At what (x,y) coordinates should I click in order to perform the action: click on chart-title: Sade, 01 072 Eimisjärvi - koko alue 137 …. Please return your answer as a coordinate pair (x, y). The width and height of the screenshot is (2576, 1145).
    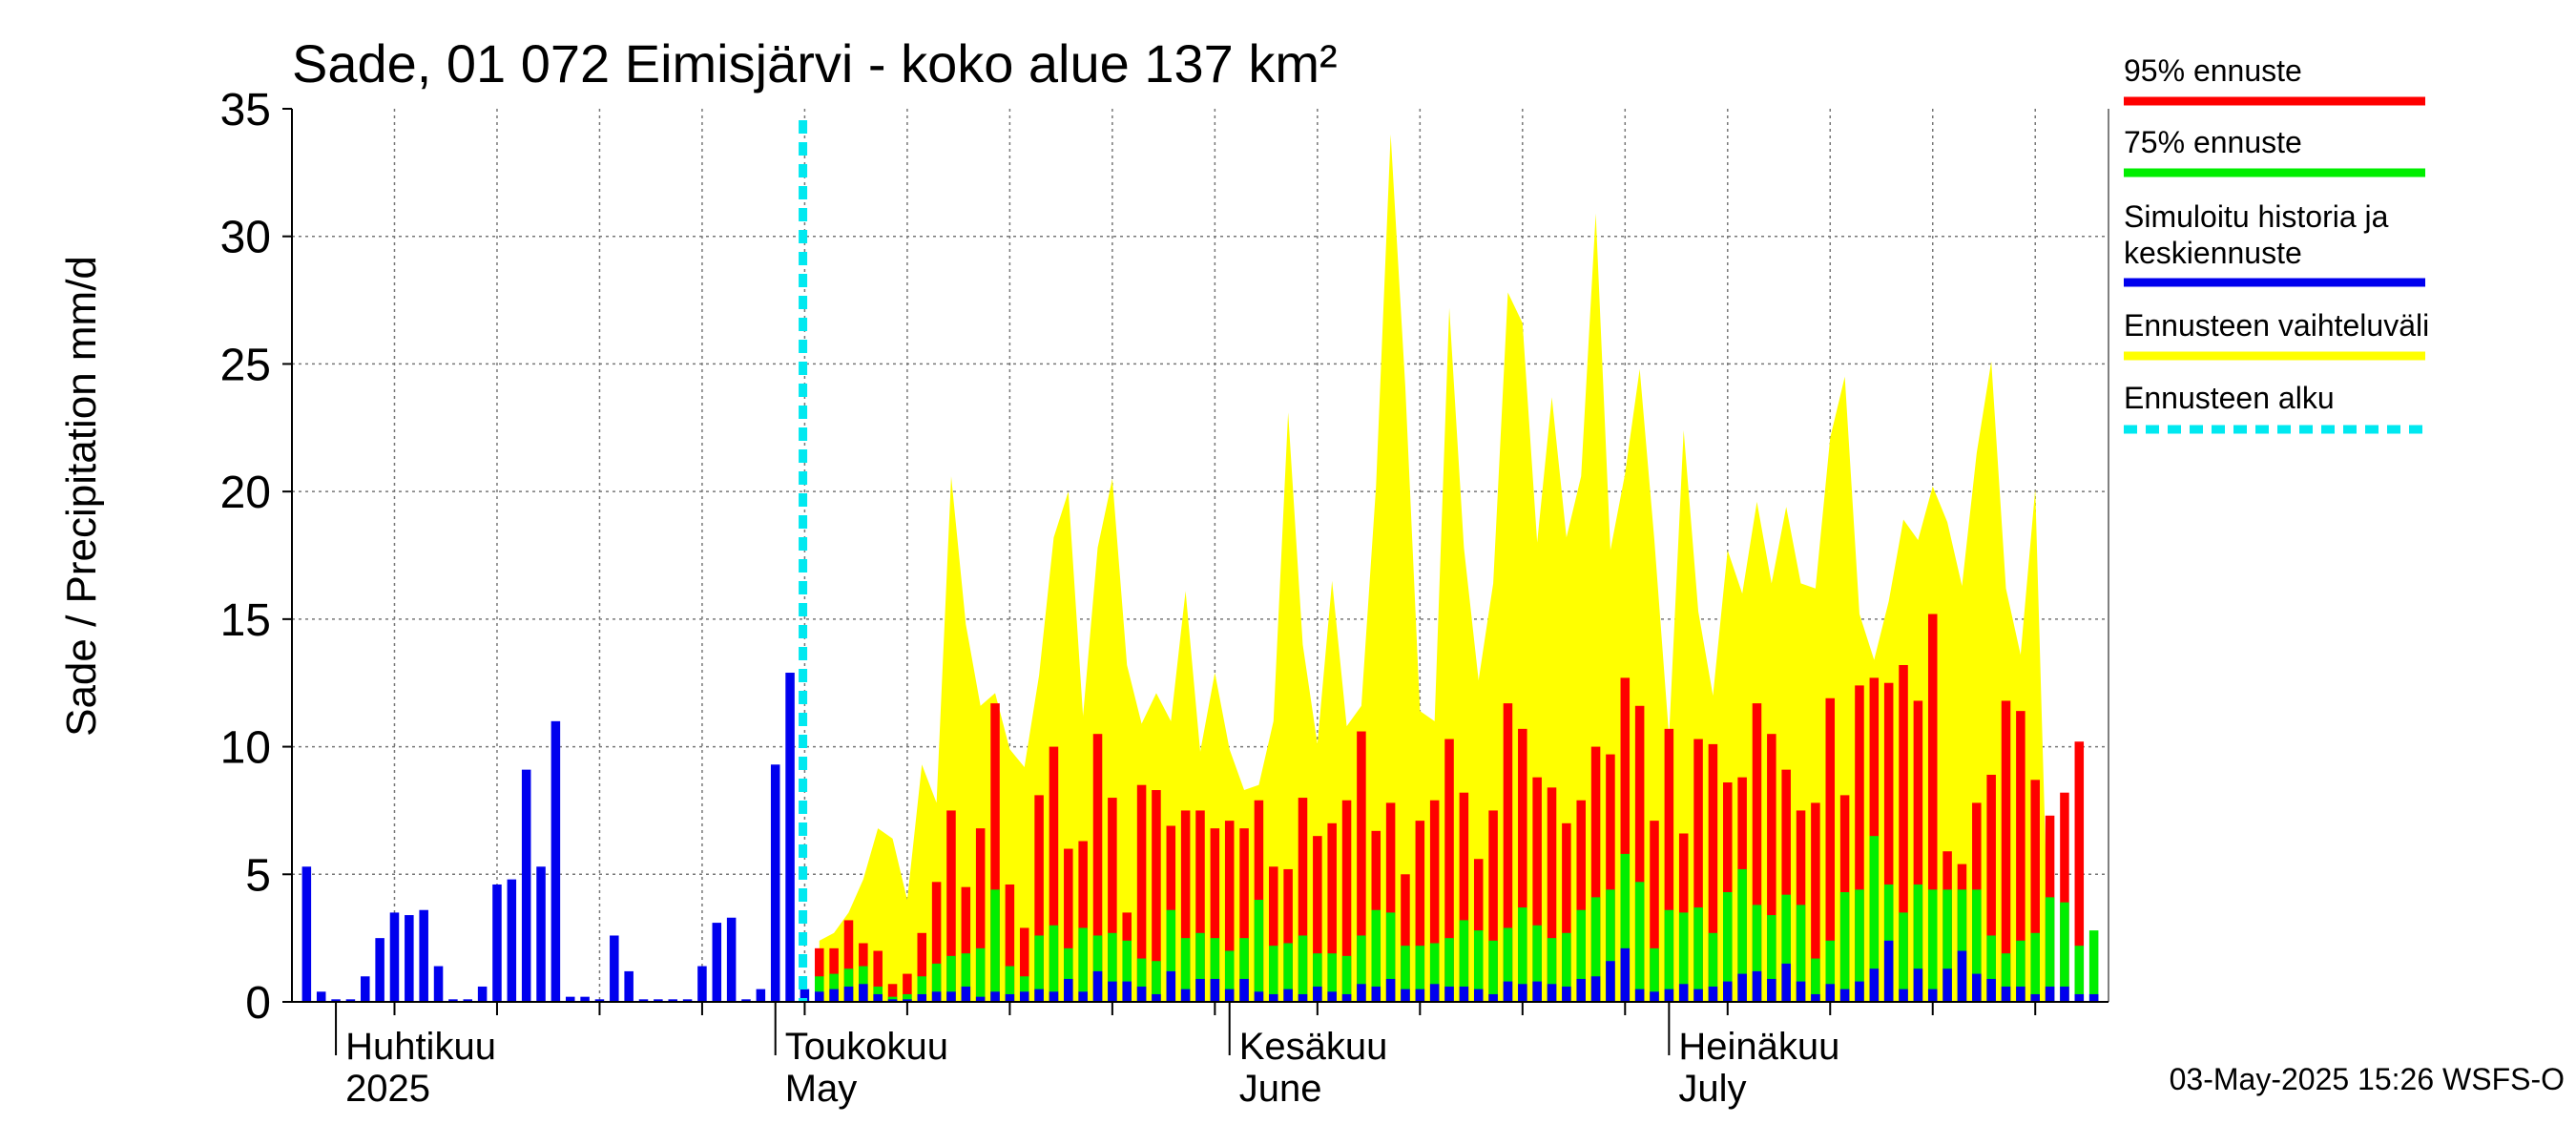
    Looking at the image, I should click on (815, 63).